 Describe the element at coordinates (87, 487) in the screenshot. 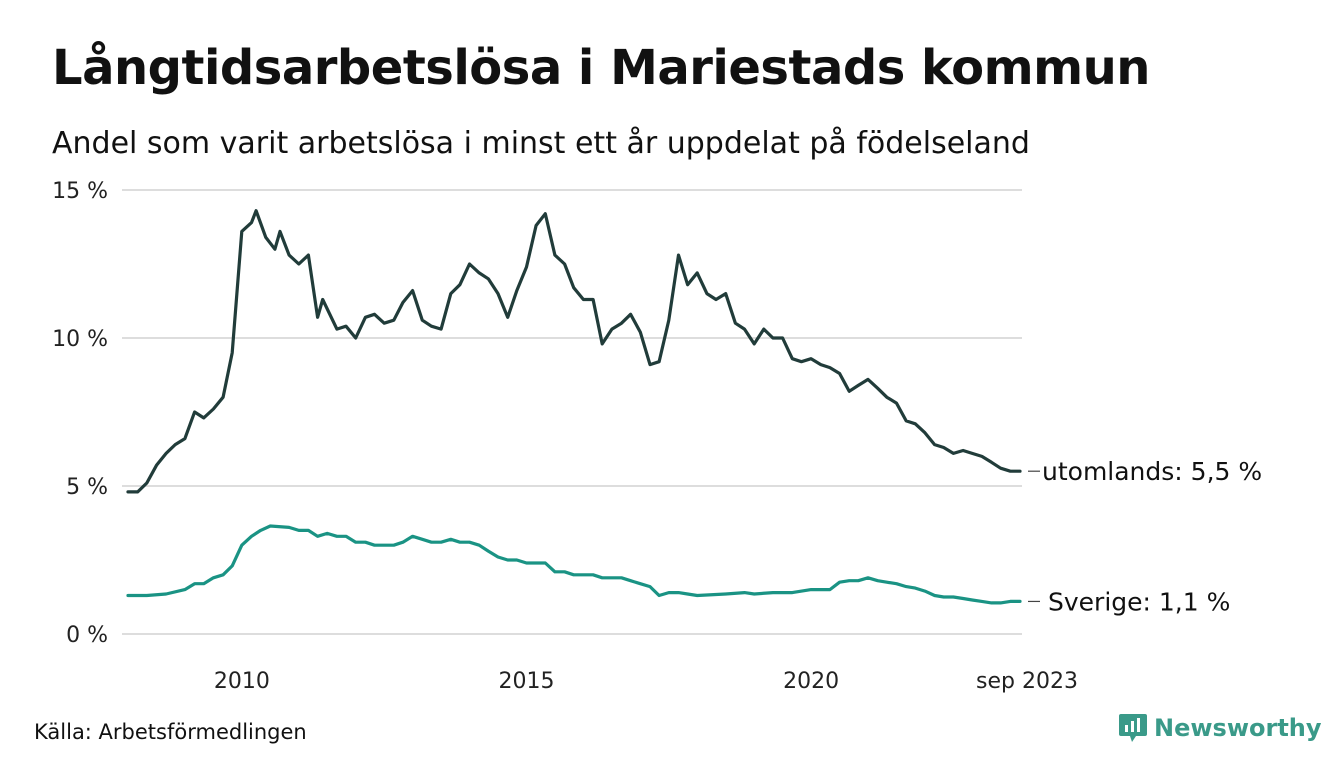

I see `y-tick-label: 5 %` at that location.